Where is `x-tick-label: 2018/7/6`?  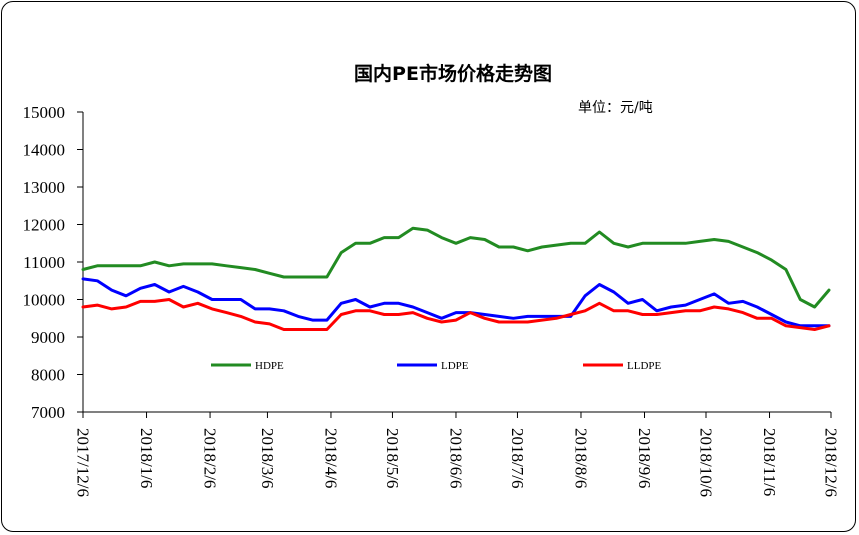
x-tick-label: 2018/7/6 is located at coordinates (517, 458).